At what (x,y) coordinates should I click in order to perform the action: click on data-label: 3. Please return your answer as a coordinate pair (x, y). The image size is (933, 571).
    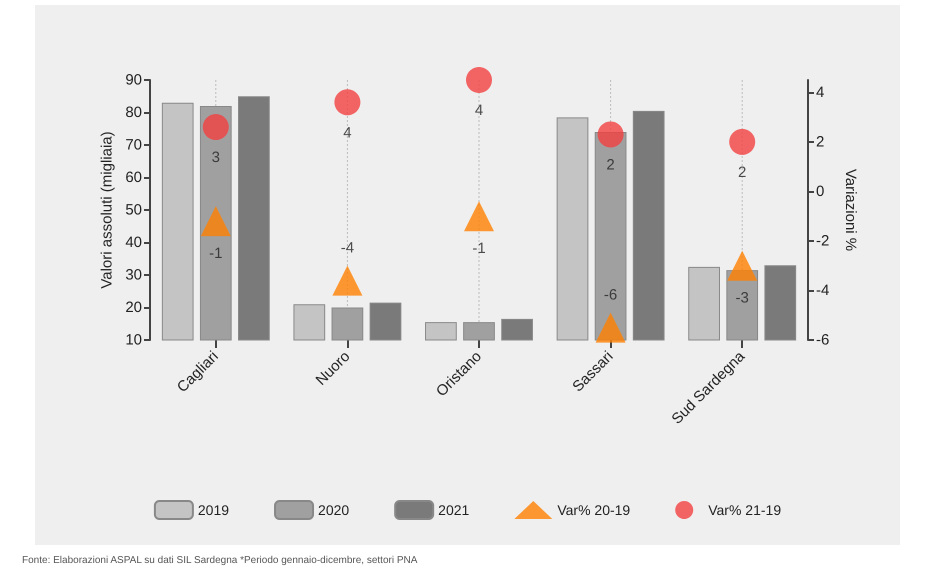
    Looking at the image, I should click on (216, 157).